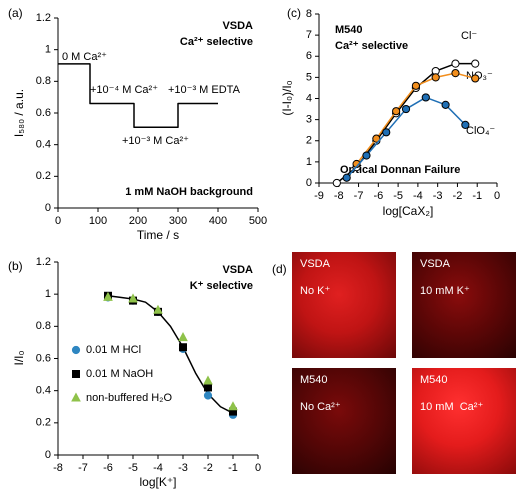  What do you see at coordinates (258, 221) in the screenshot?
I see `x-tick-label: 500` at bounding box center [258, 221].